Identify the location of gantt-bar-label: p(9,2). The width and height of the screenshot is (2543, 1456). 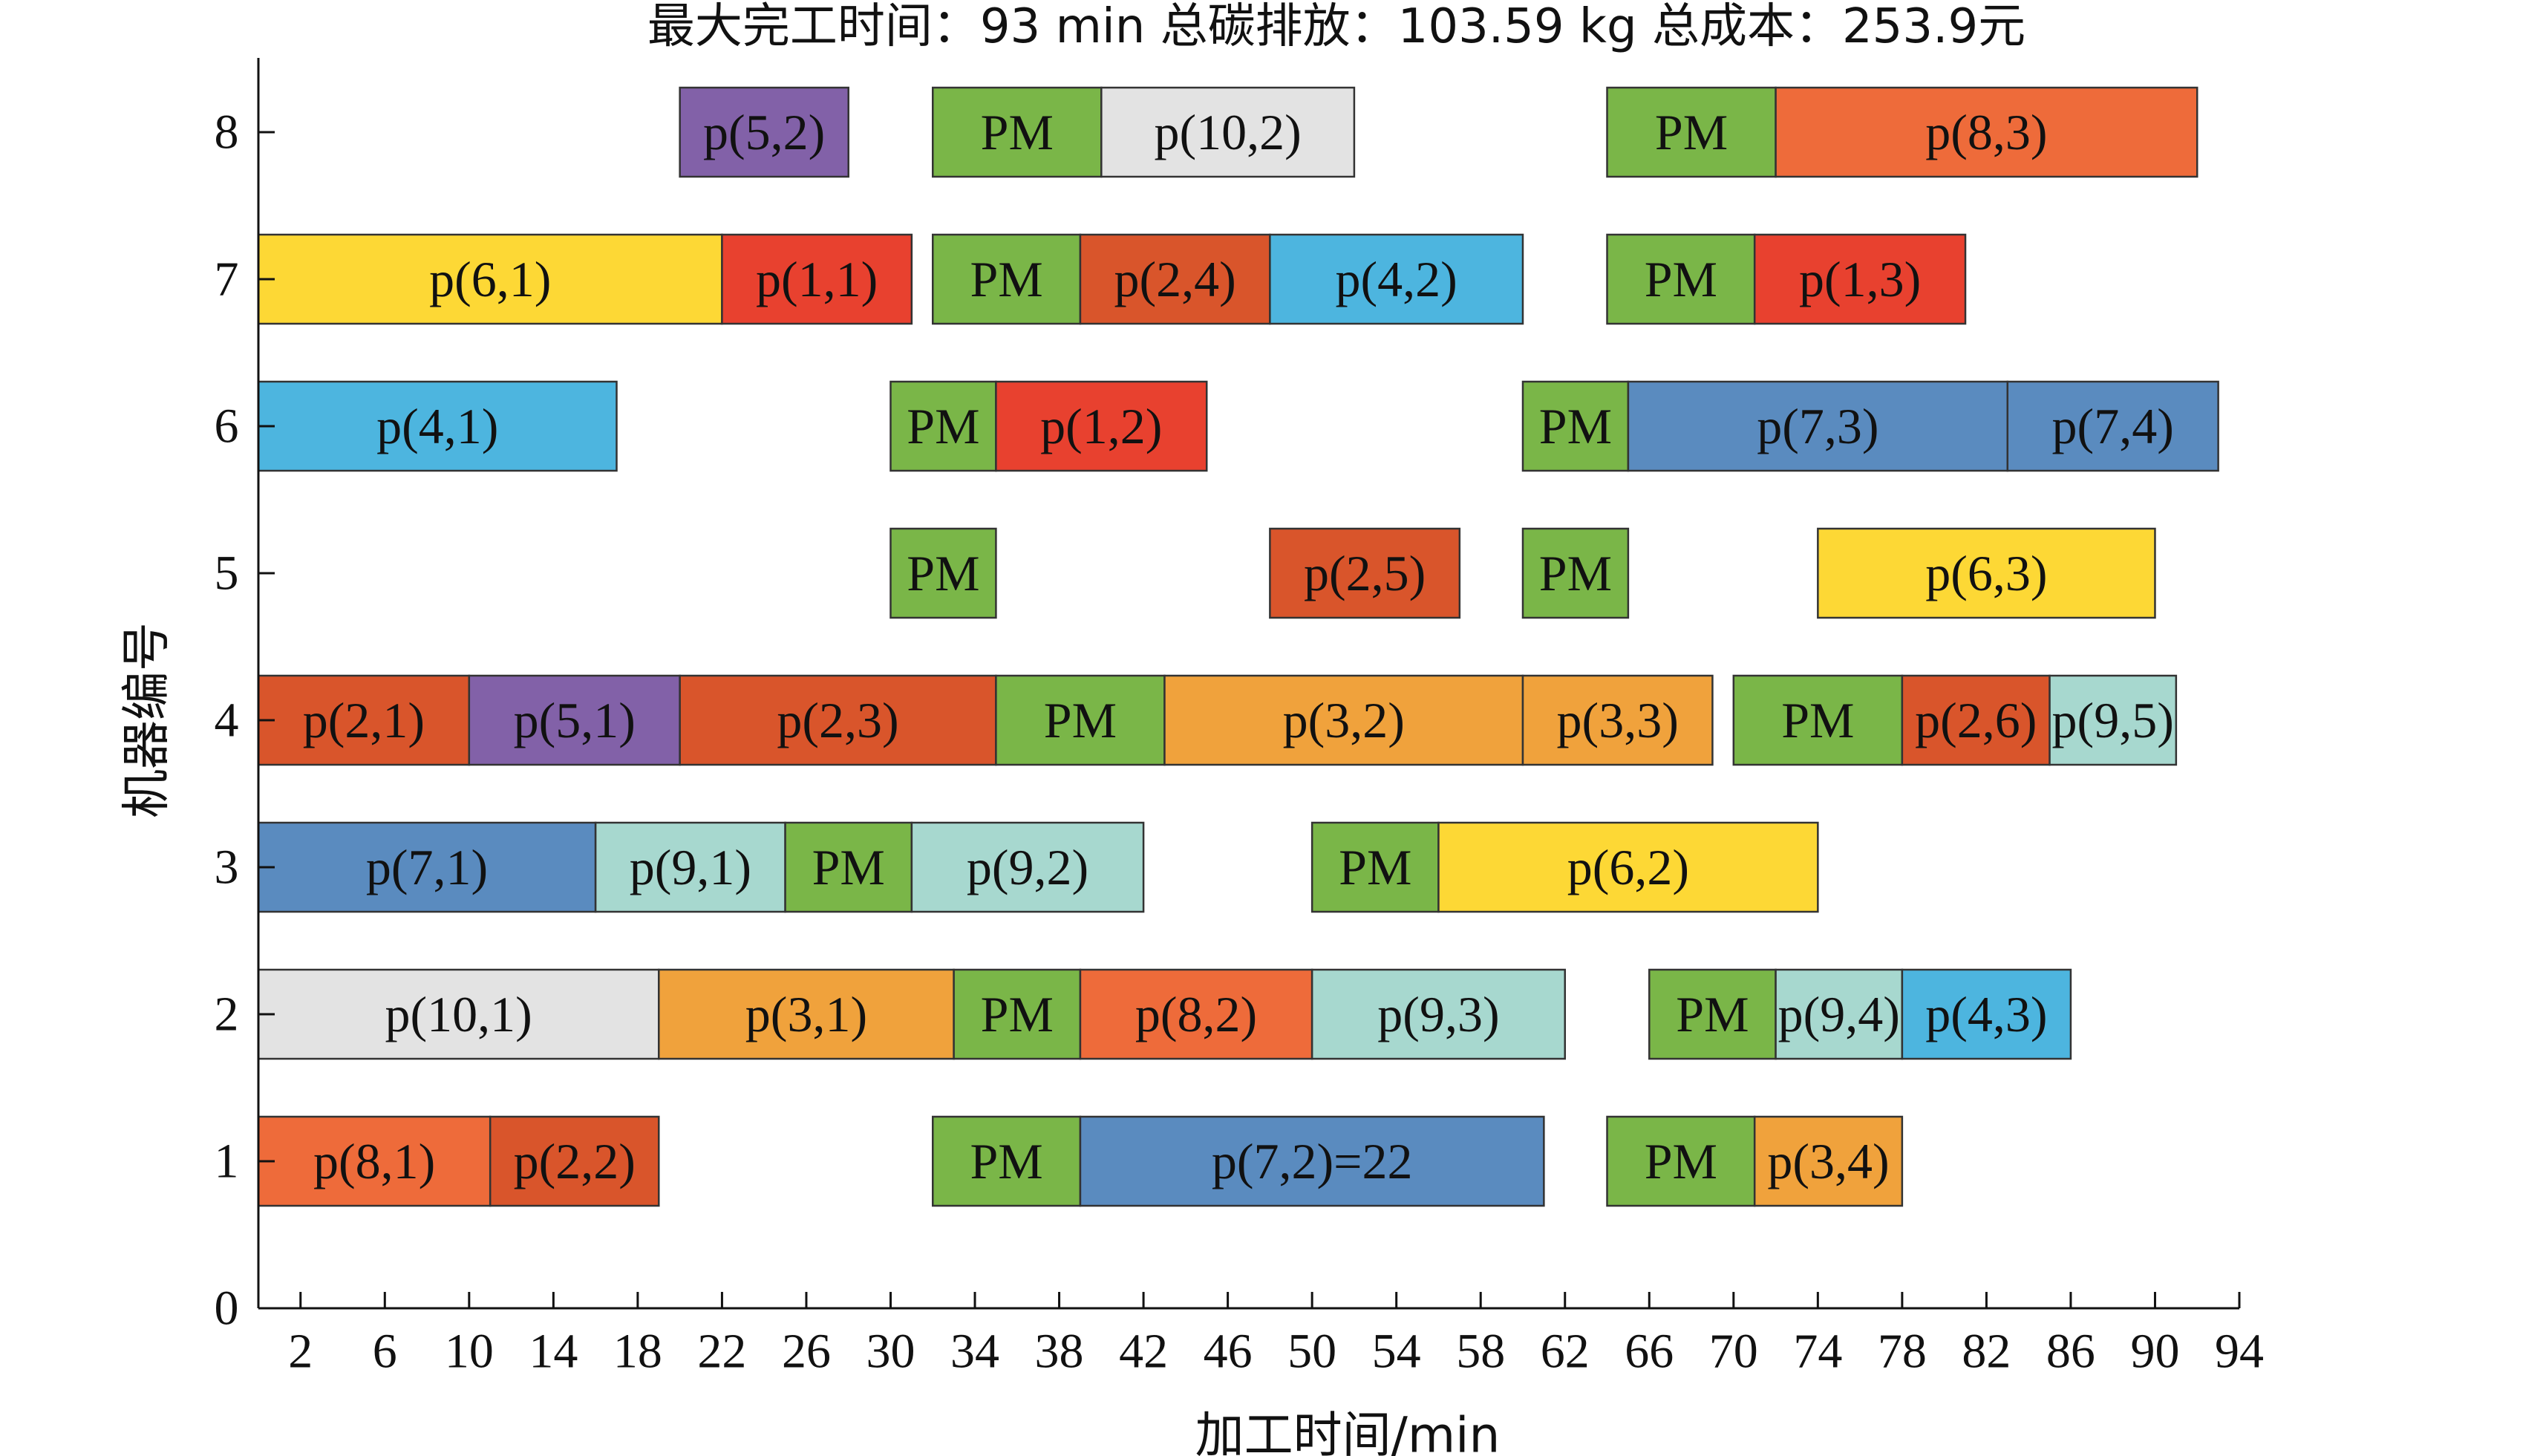
(1027, 867).